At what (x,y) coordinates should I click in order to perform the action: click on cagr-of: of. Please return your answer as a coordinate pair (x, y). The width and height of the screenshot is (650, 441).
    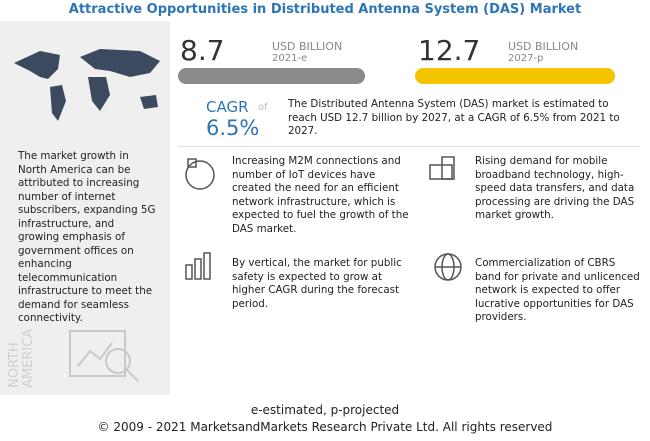
    Looking at the image, I should click on (263, 107).